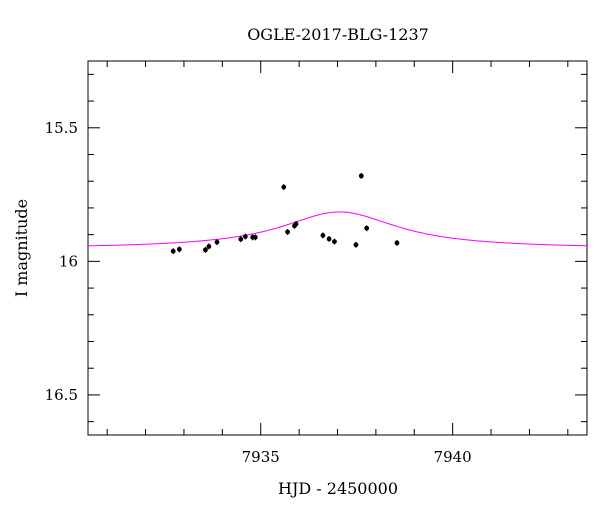 This screenshot has width=600, height=512. I want to click on x-axis-label: HJD - 2450000, so click(338, 488).